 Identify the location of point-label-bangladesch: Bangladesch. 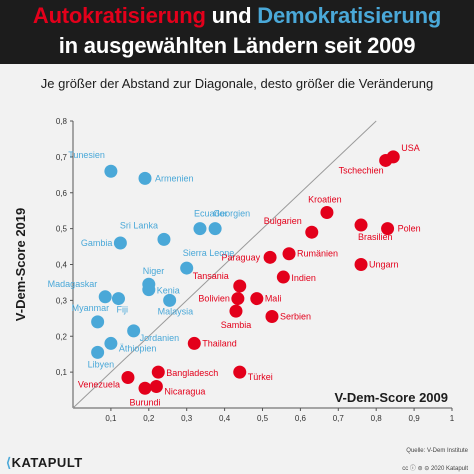
(192, 373).